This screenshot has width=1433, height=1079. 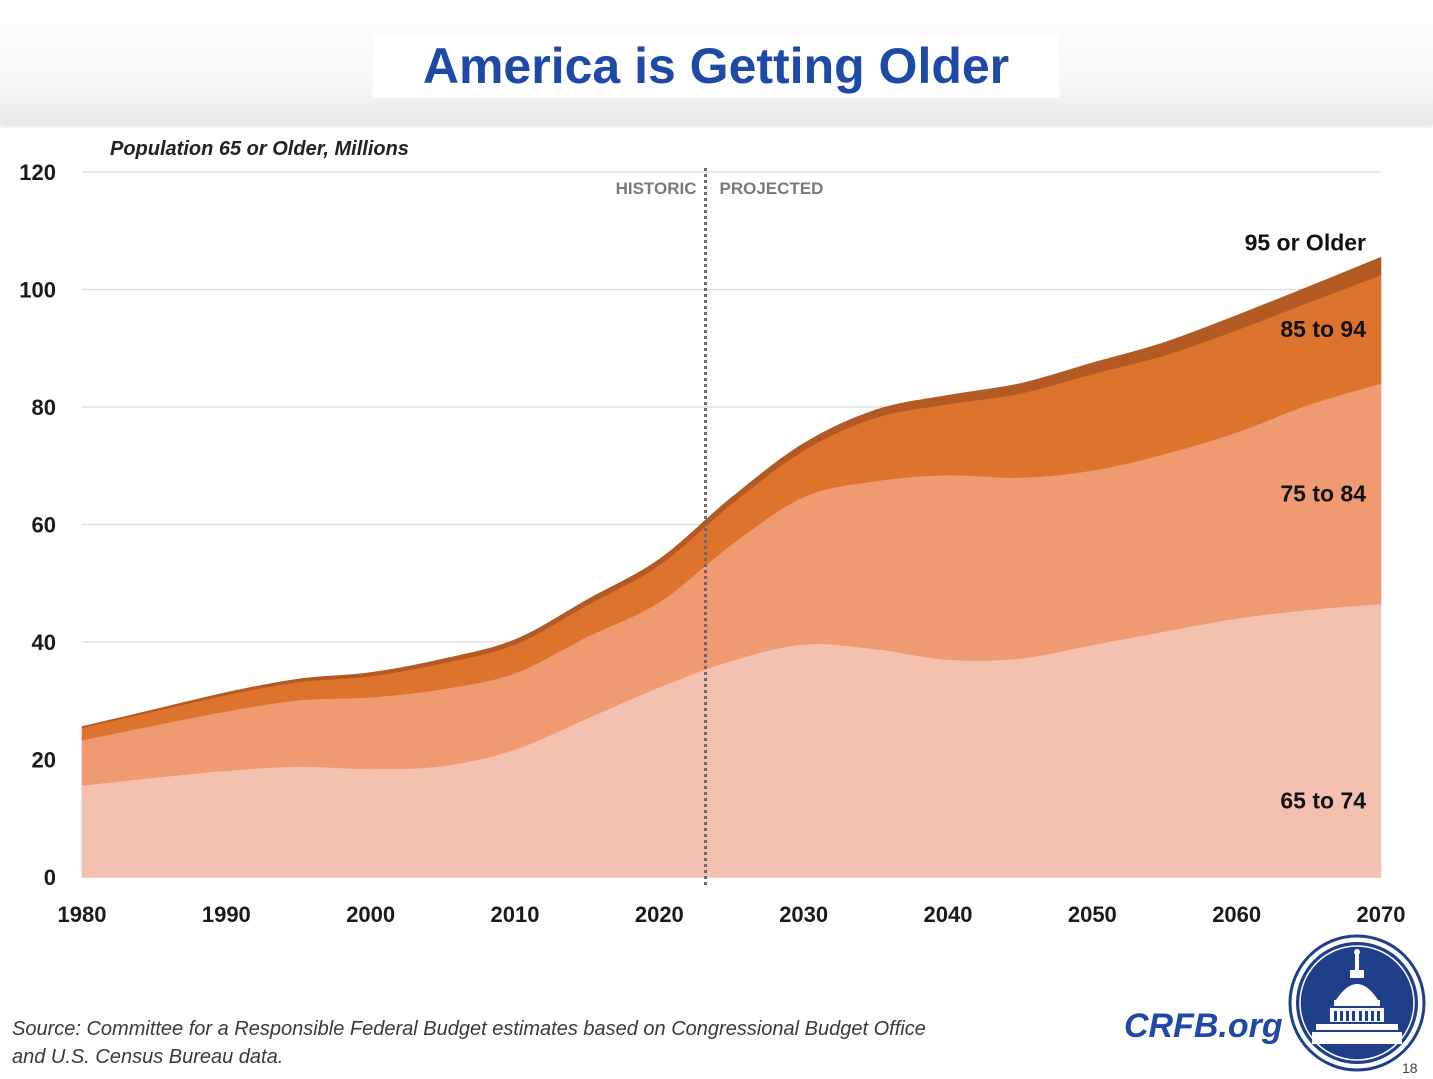 What do you see at coordinates (148, 1057) in the screenshot?
I see `source-line-2: and U.S. Census Bureau data.` at bounding box center [148, 1057].